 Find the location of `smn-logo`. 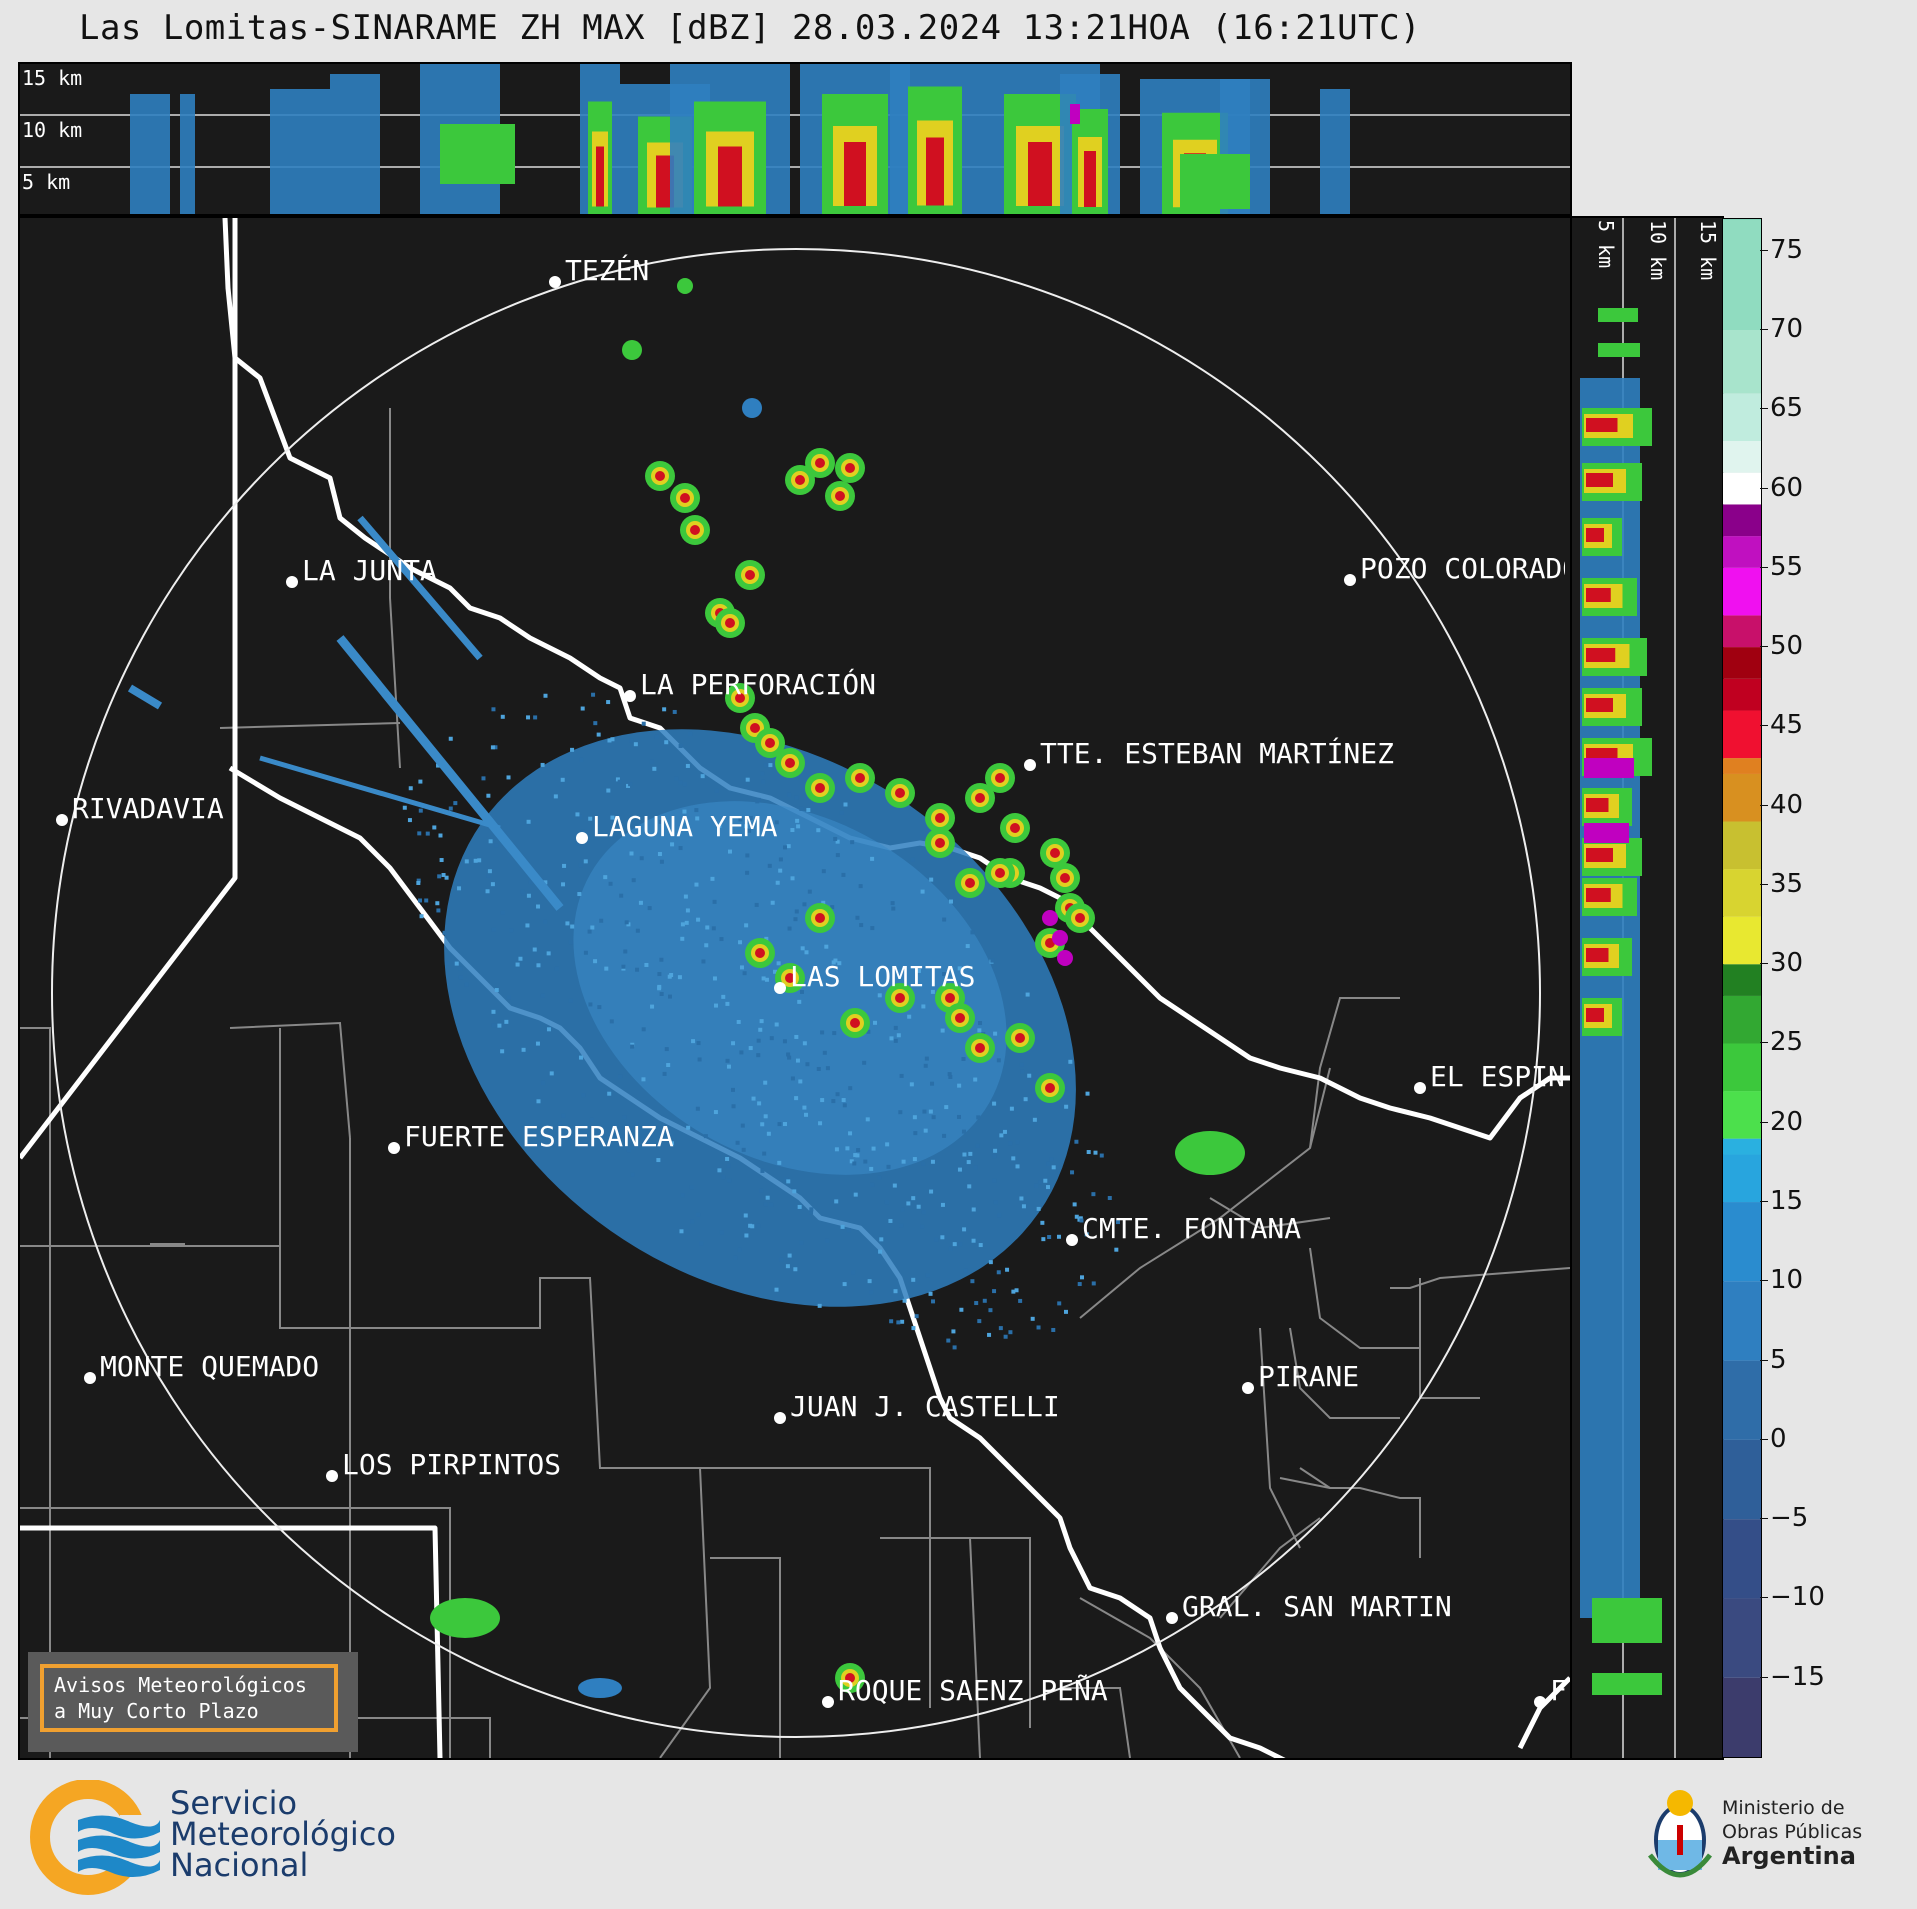

smn-logo is located at coordinates (105, 1837).